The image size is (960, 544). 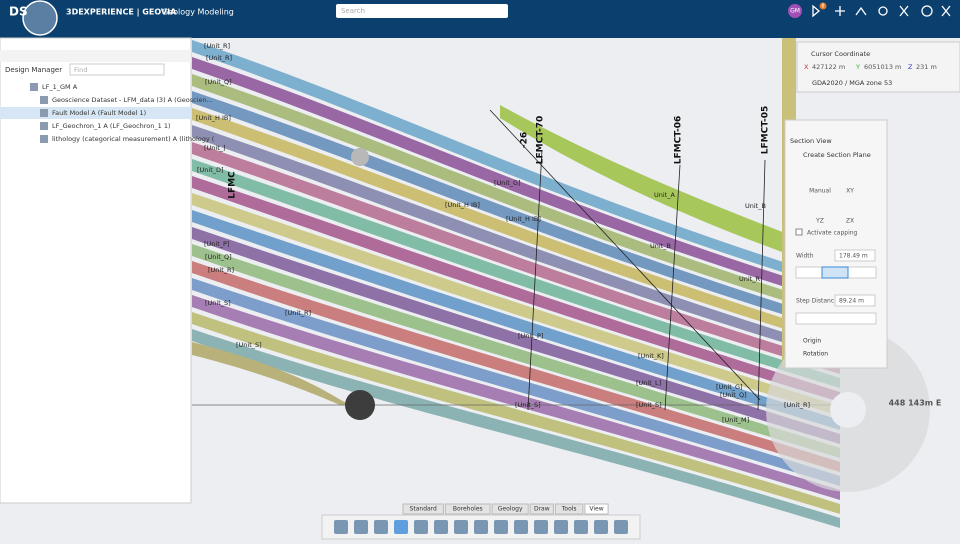 What do you see at coordinates (233, 185) in the screenshot?
I see `fault-label: LFMC` at bounding box center [233, 185].